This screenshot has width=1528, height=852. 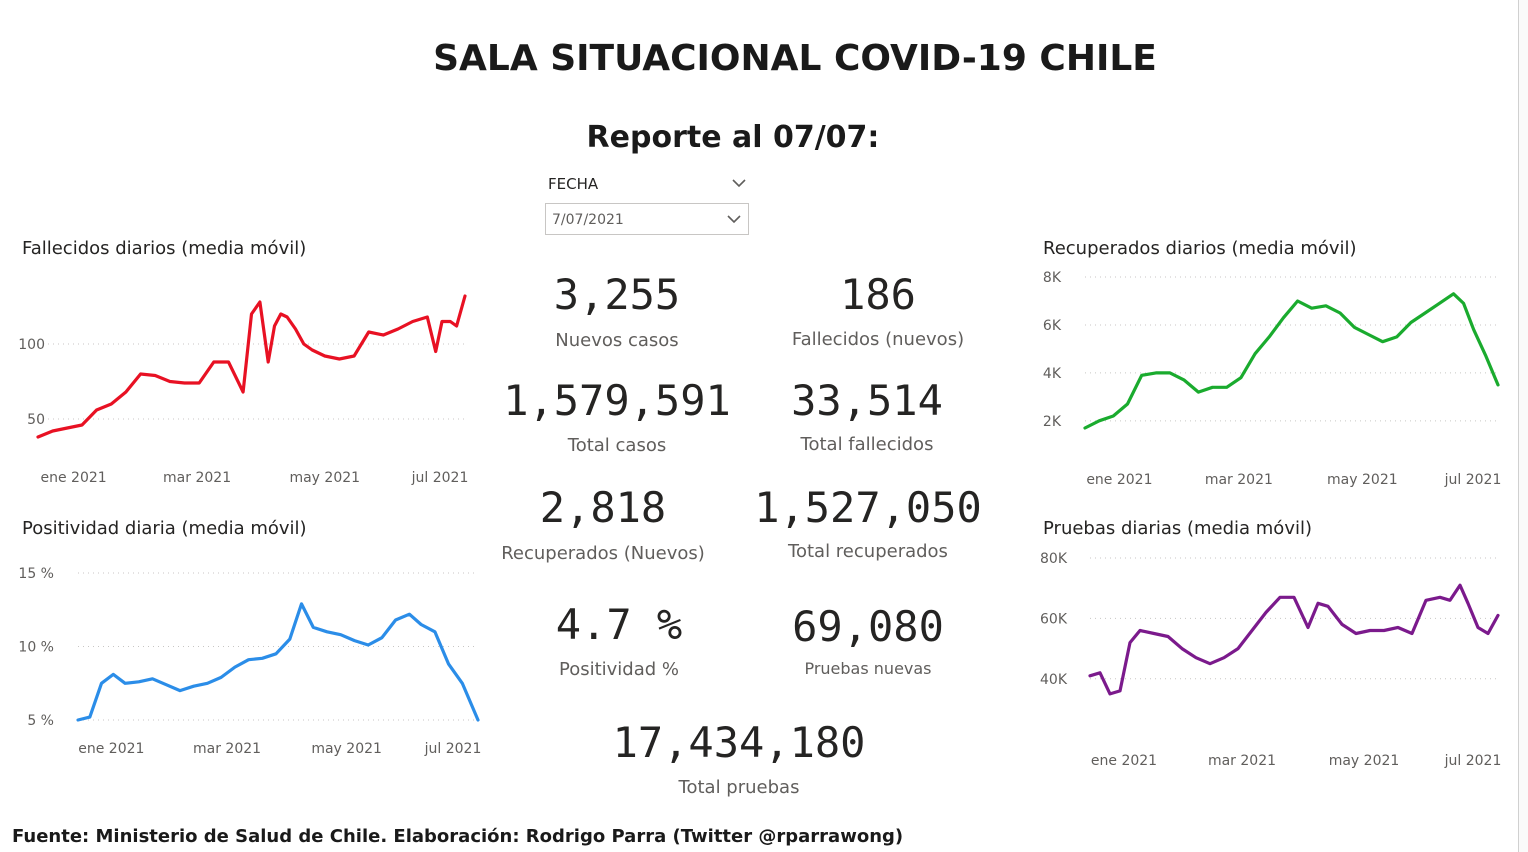 What do you see at coordinates (164, 528) in the screenshot?
I see `positividad-chart-title: Positividad diaria (media móvil)` at bounding box center [164, 528].